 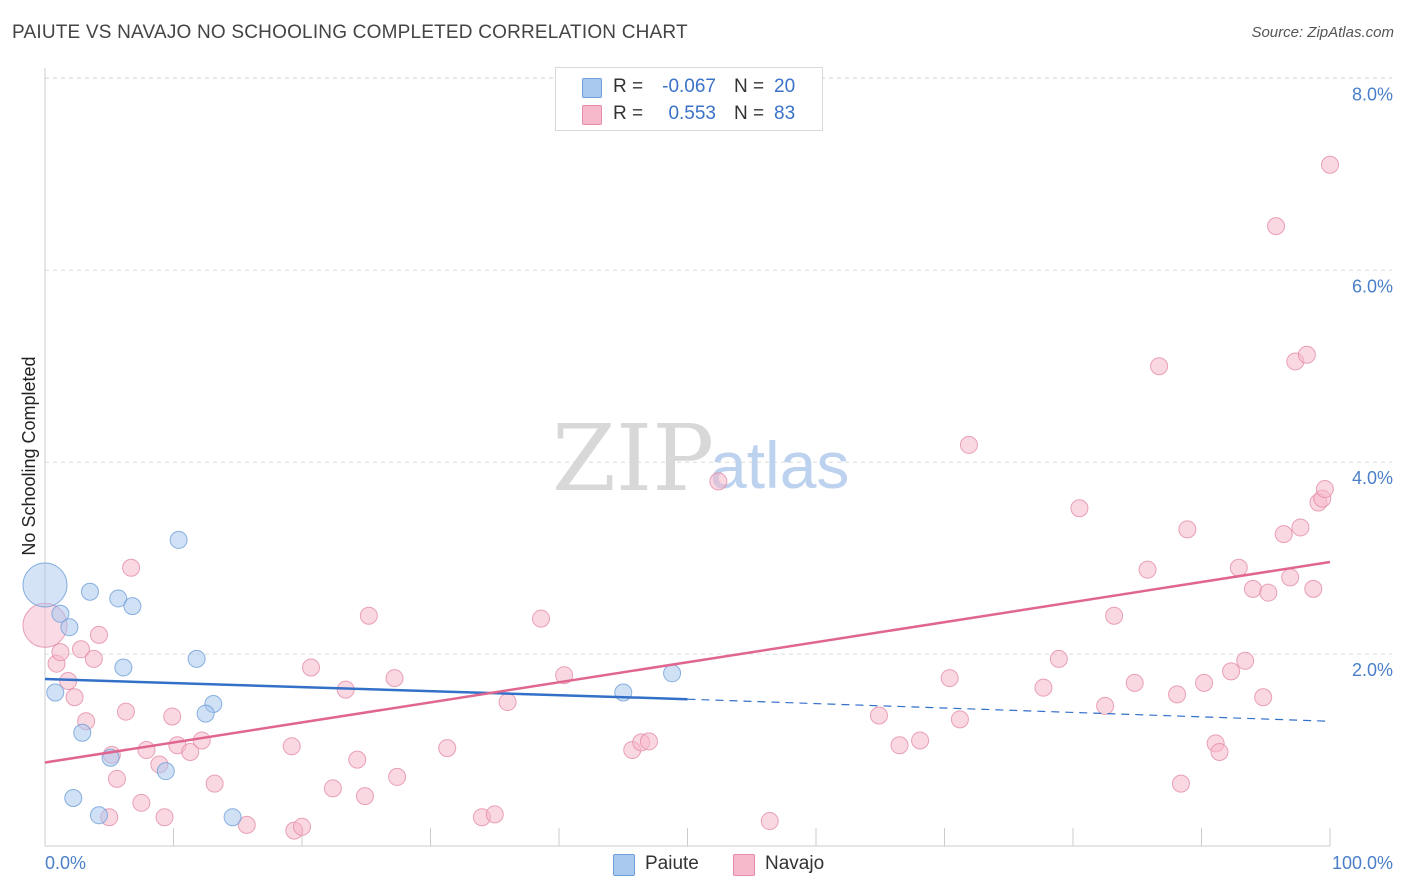 I want to click on r-value: -0.067, so click(x=689, y=86).